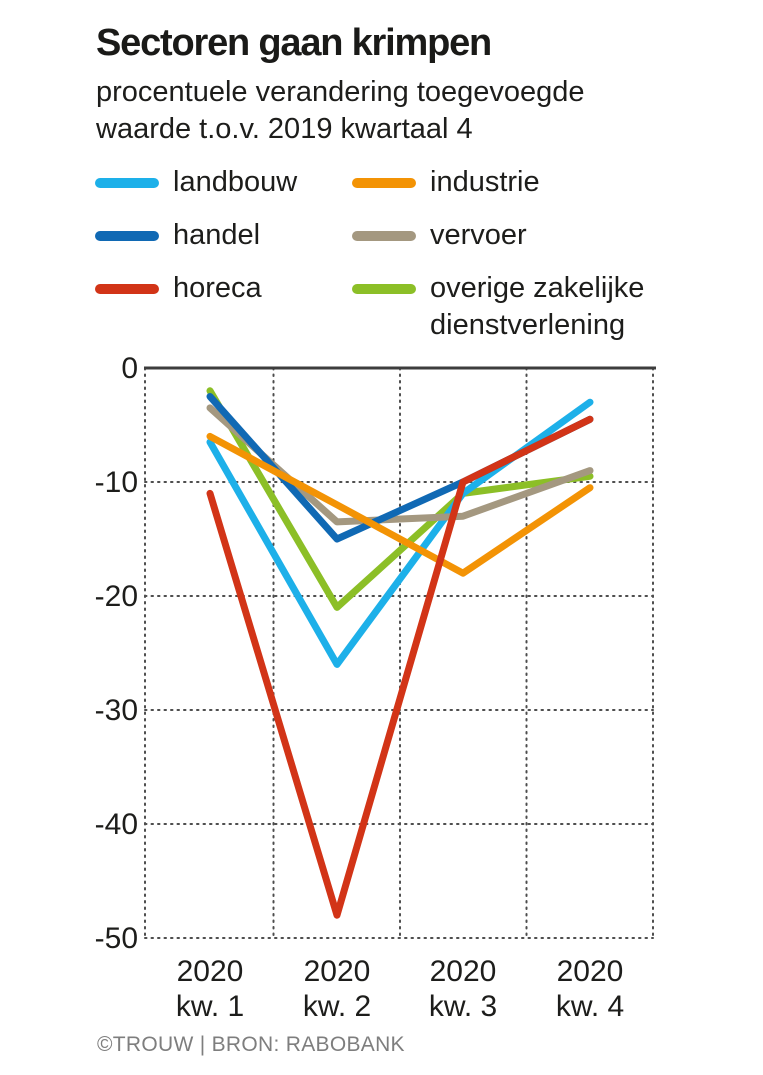  What do you see at coordinates (251, 1044) in the screenshot?
I see `source-credit: ©TROUW | BRON: RABOBANK` at bounding box center [251, 1044].